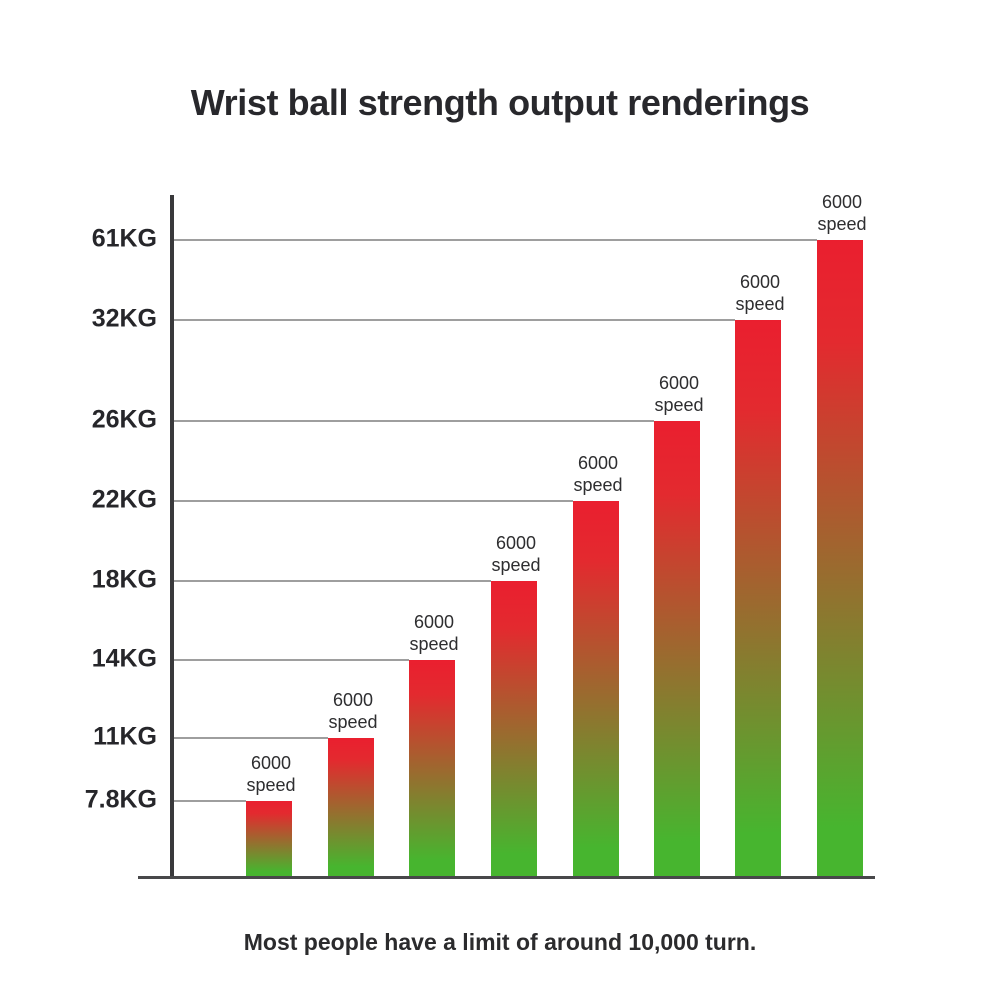 This screenshot has width=1000, height=1000. Describe the element at coordinates (124, 499) in the screenshot. I see `y-axis-tick-label: 22KG` at that location.